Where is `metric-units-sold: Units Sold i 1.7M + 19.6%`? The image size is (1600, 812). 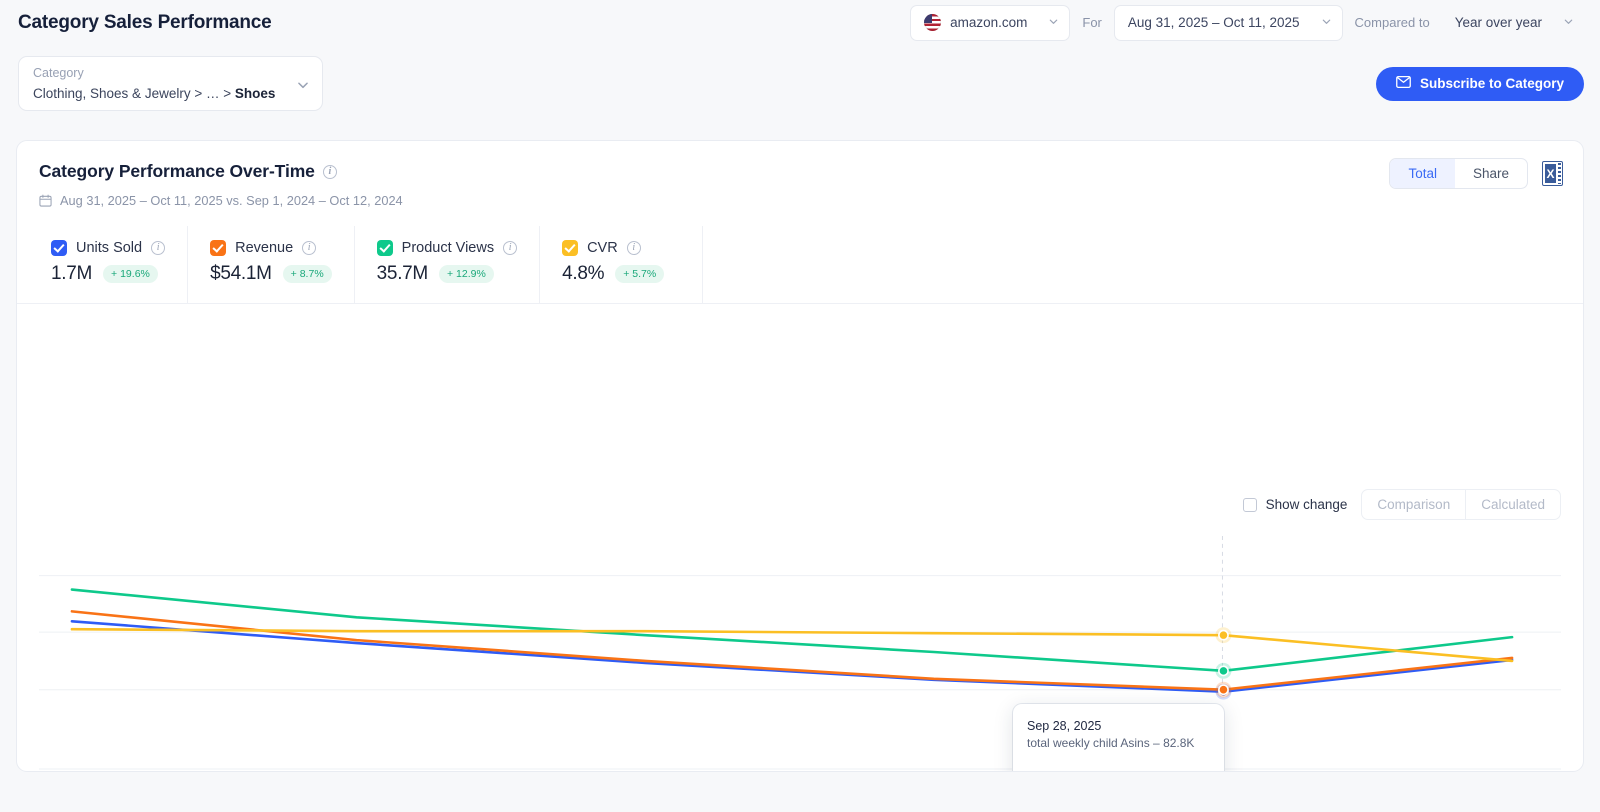
metric-units-sold: Units Sold i 1.7M + 19.6% is located at coordinates (103, 264).